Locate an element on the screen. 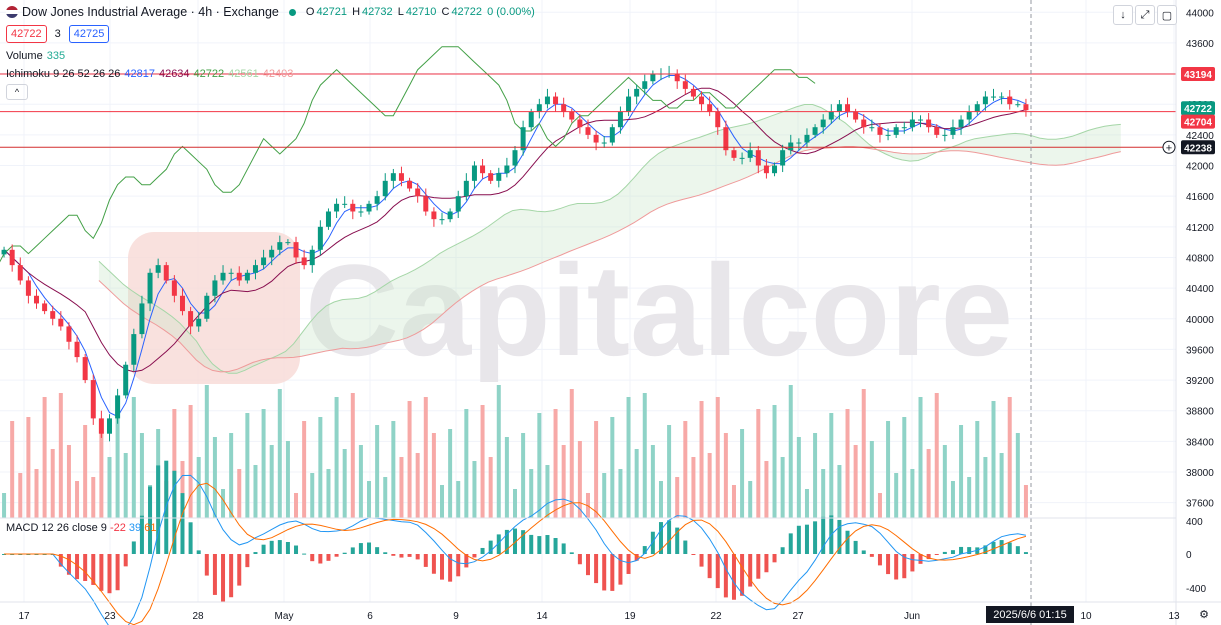 Image resolution: width=1221 pixels, height=625 pixels. sell-button: 42722 is located at coordinates (26, 34).